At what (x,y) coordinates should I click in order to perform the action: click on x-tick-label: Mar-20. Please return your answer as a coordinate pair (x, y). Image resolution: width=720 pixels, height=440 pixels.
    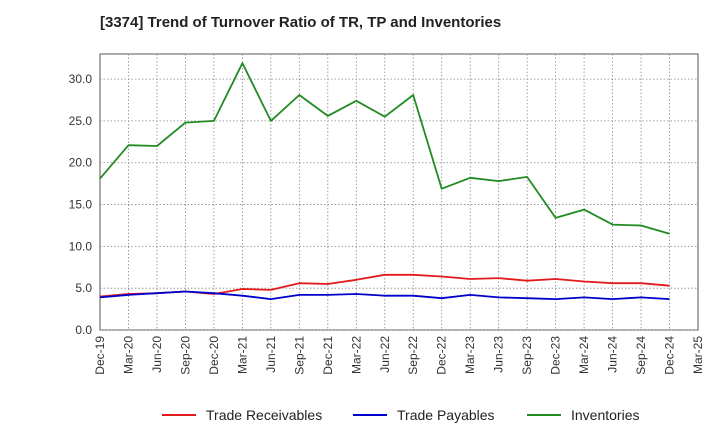
    Looking at the image, I should click on (128, 355).